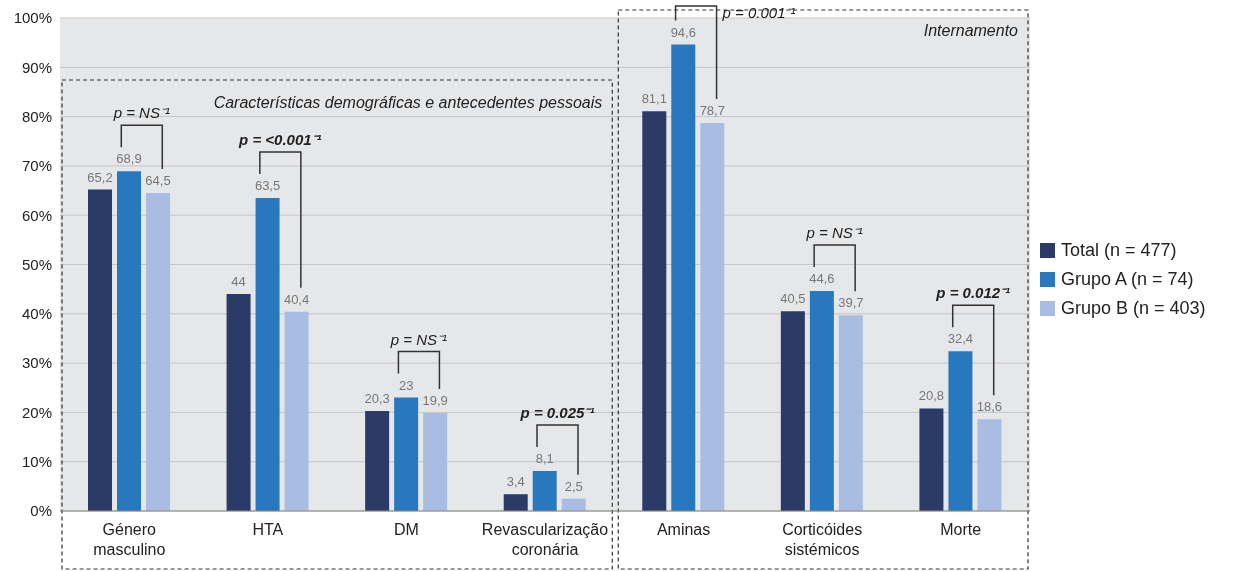 The width and height of the screenshot is (1245, 571). I want to click on data-label: 63,5, so click(267, 185).